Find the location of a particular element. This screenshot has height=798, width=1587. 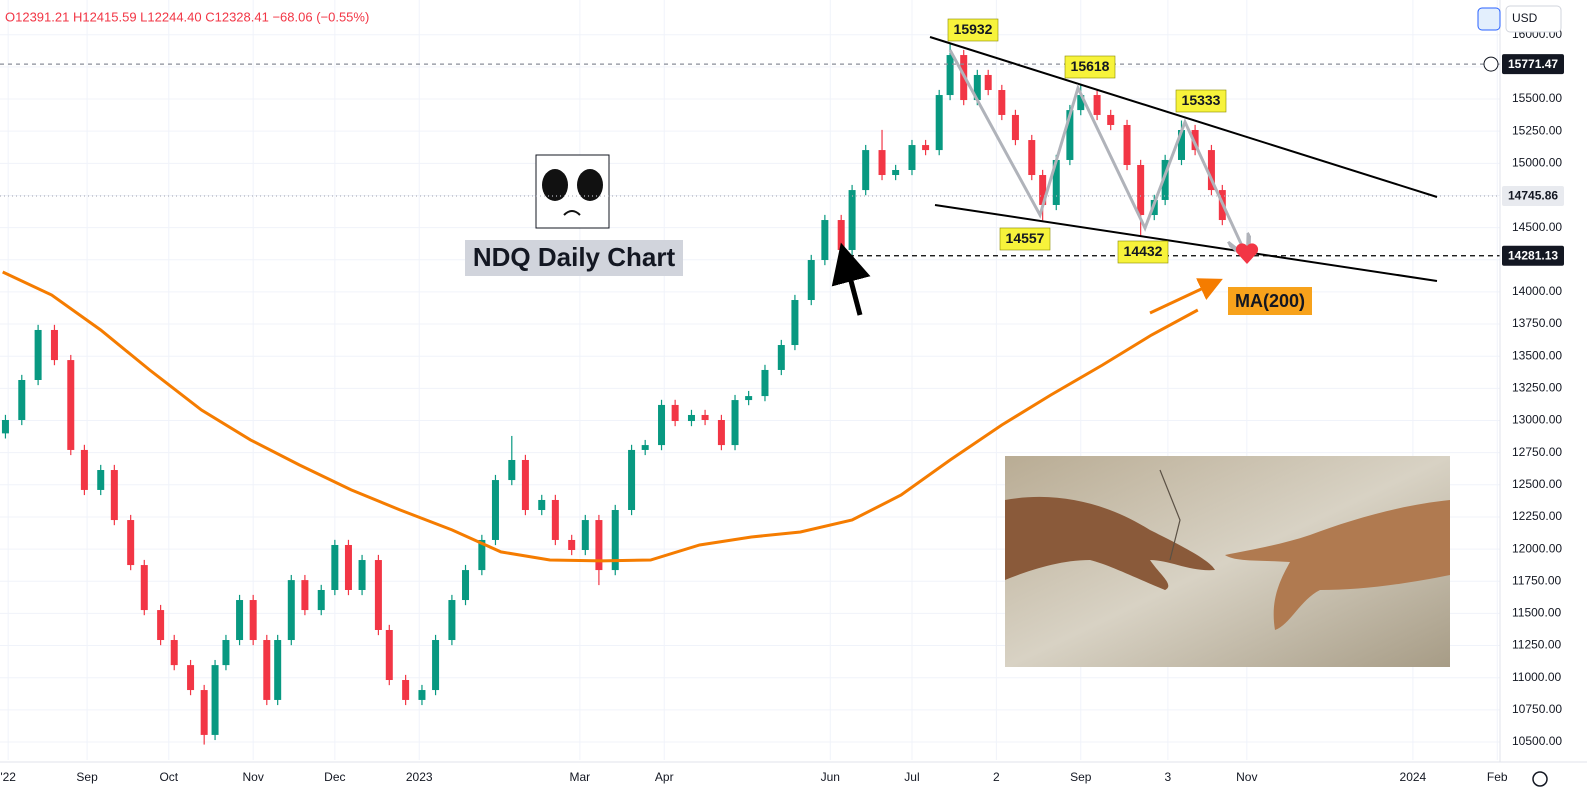

x-tick-label: 3 is located at coordinates (1168, 777).